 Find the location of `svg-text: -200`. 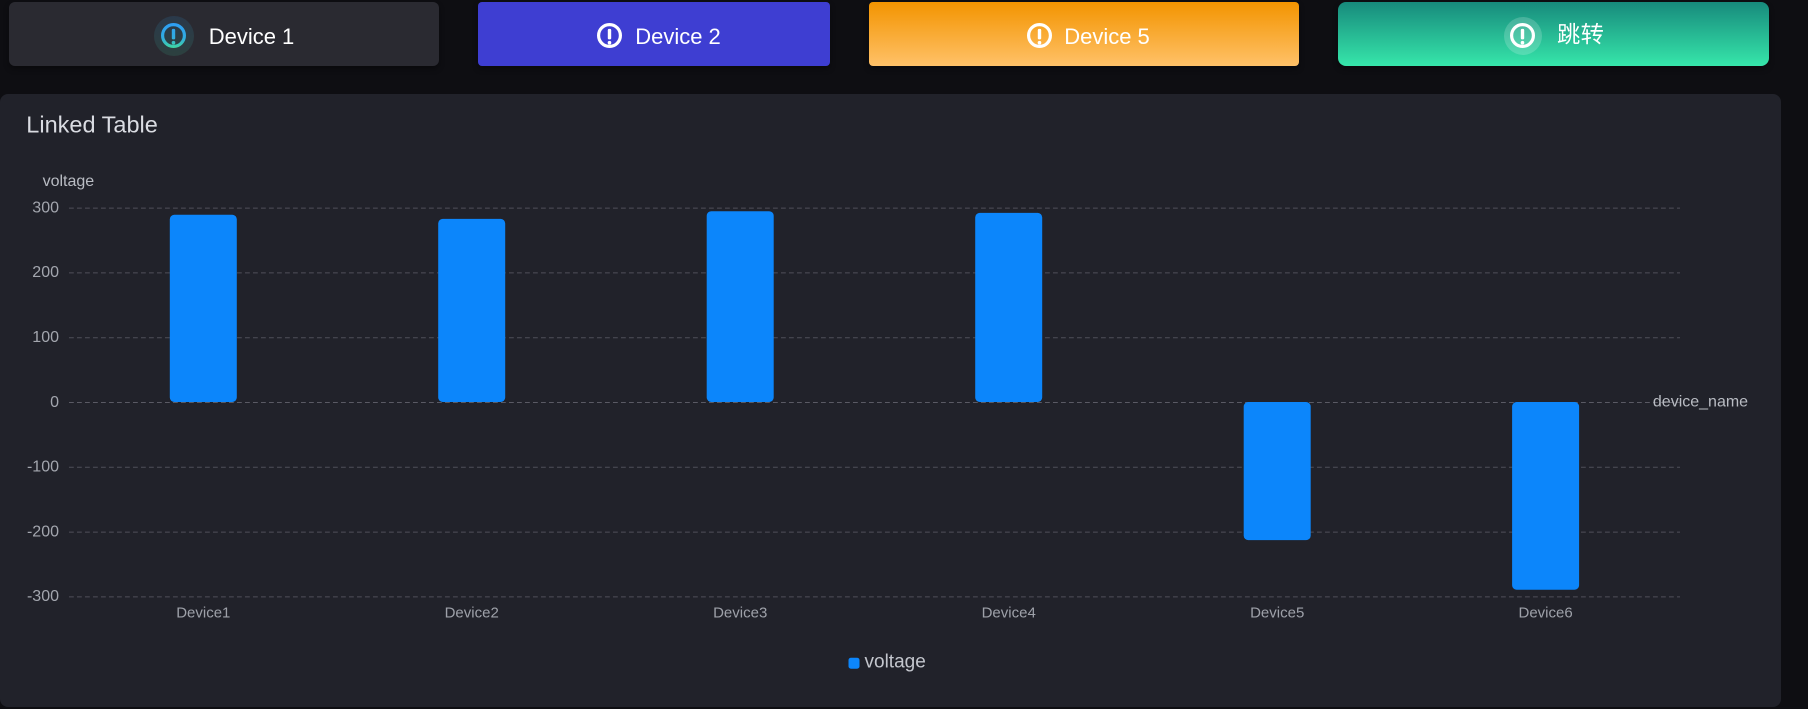

svg-text: -200 is located at coordinates (43, 531).